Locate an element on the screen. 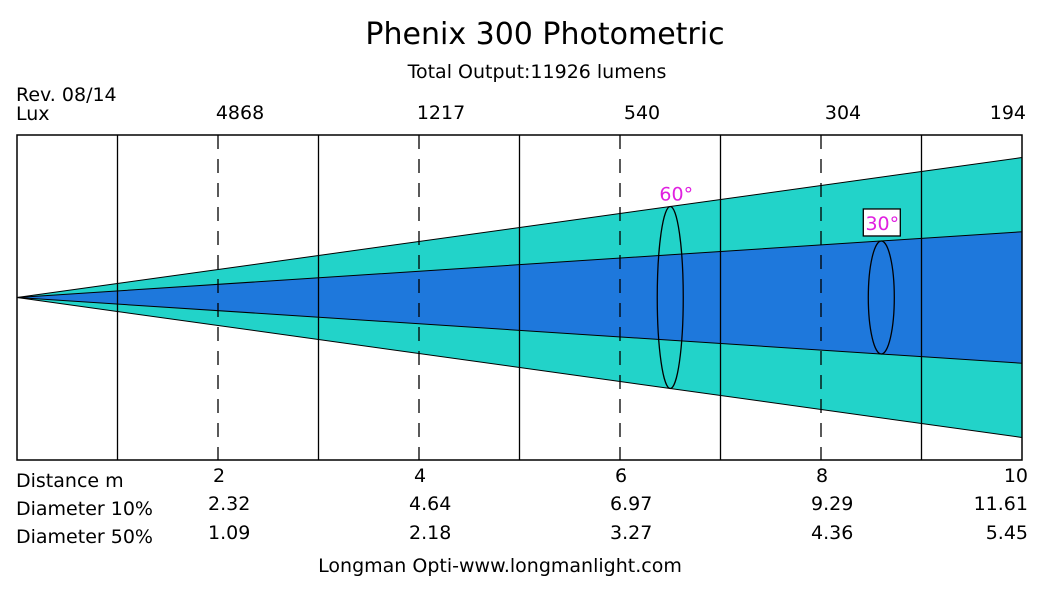 Image resolution: width=1043 pixels, height=593 pixels. distance-value: 4 is located at coordinates (420, 476).